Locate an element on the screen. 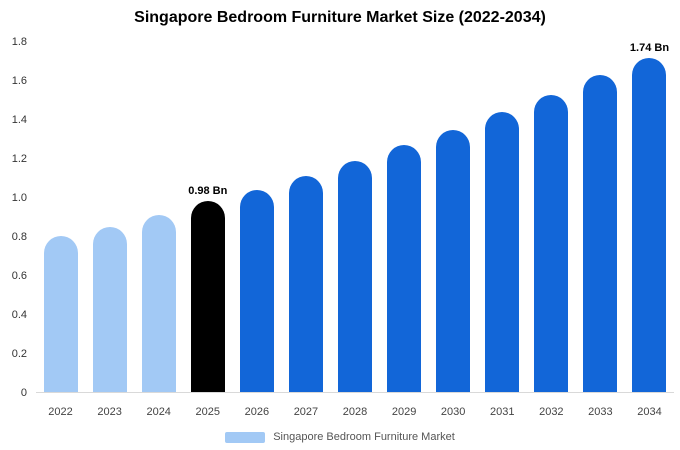  bar-2034 is located at coordinates (649, 225).